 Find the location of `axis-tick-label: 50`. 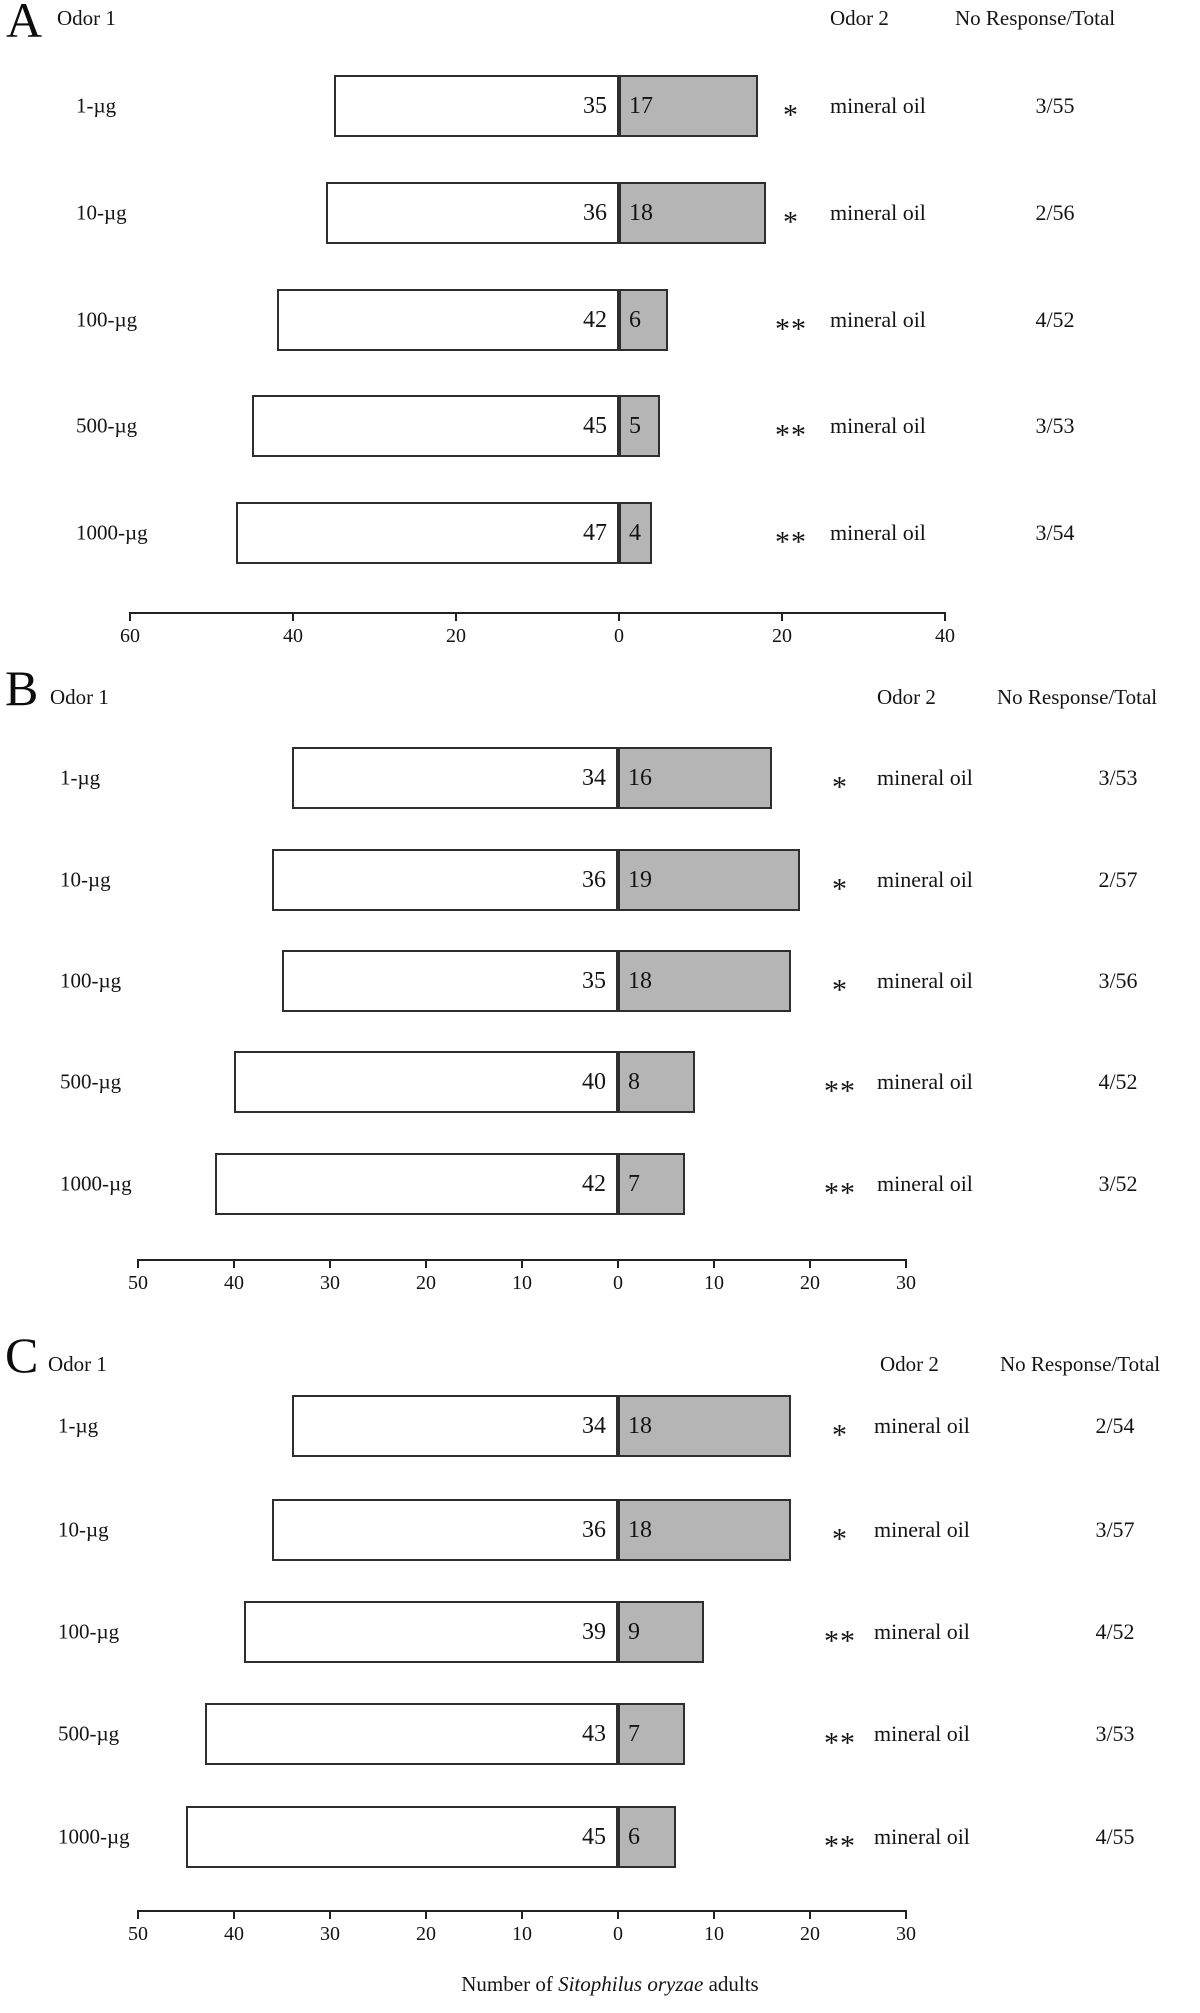

axis-tick-label: 50 is located at coordinates (138, 1283).